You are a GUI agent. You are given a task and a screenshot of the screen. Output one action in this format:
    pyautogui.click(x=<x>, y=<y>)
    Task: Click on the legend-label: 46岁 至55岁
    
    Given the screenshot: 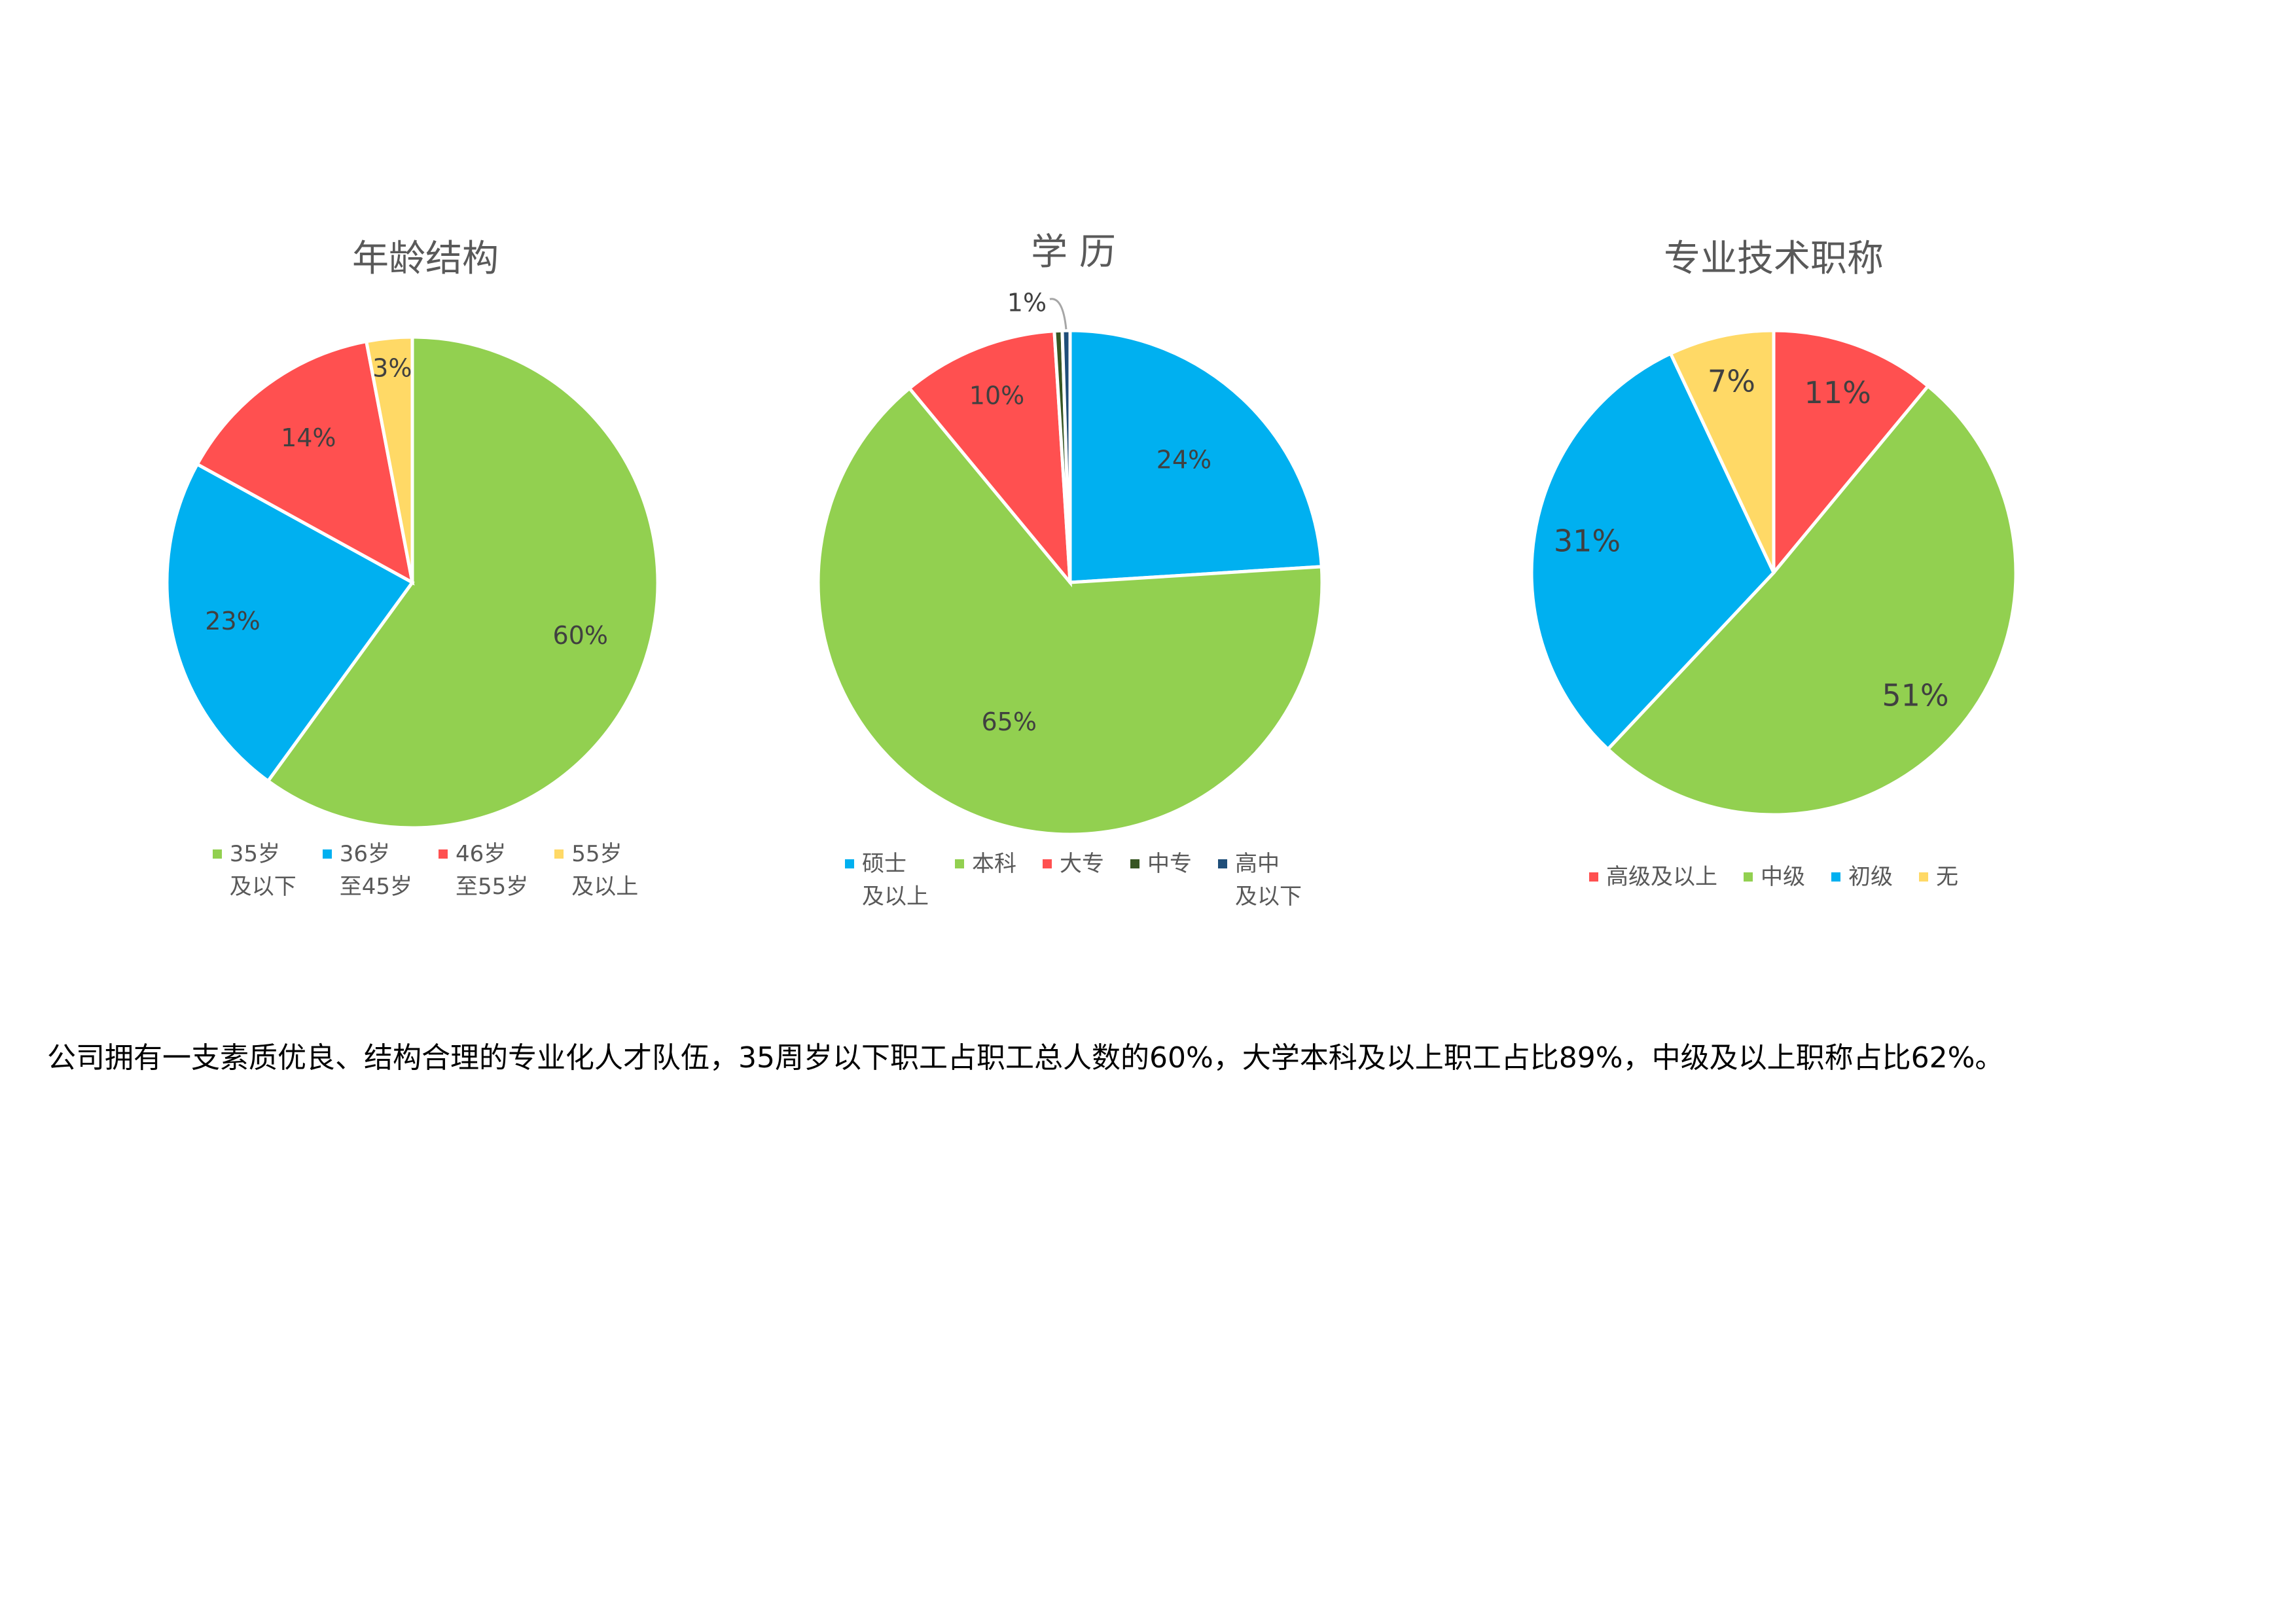 What is the action you would take?
    pyautogui.click(x=492, y=871)
    